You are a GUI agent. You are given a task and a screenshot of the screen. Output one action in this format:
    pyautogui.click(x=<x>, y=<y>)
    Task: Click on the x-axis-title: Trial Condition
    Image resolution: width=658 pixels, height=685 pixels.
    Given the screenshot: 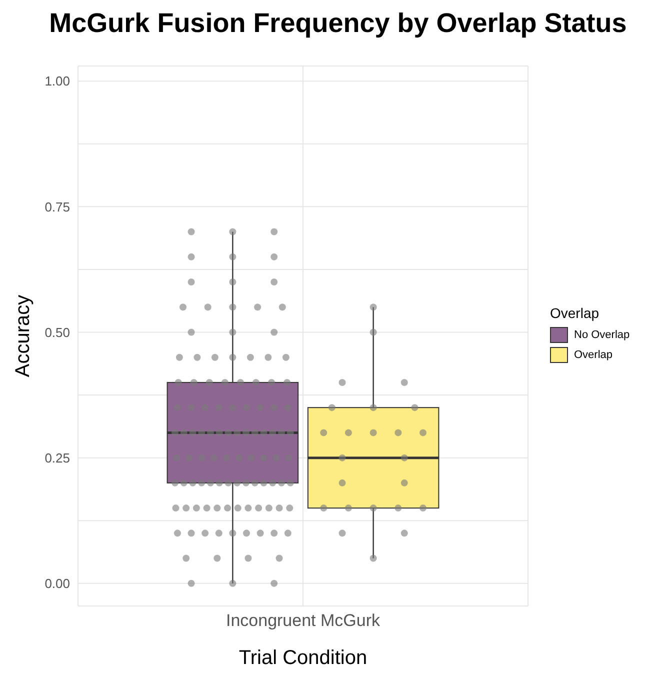 What is the action you would take?
    pyautogui.click(x=303, y=658)
    